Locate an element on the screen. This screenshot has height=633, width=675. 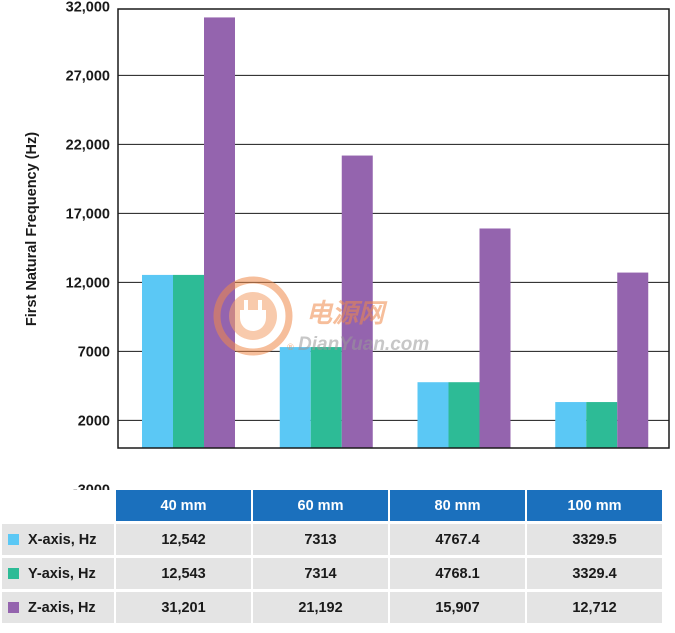
table-row: X-axis, Hz 12,542 7313 4767.4 3329.5 is located at coordinates (332, 539).